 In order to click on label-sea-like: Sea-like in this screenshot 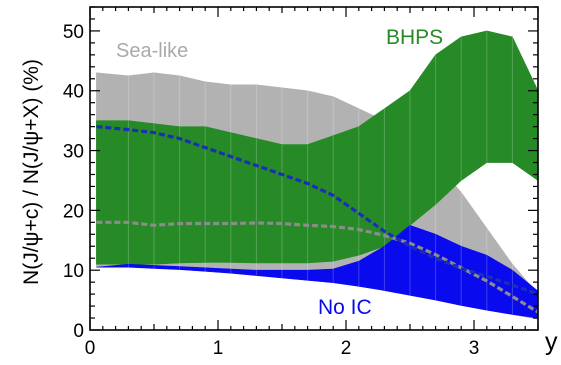, I will do `click(152, 51)`.